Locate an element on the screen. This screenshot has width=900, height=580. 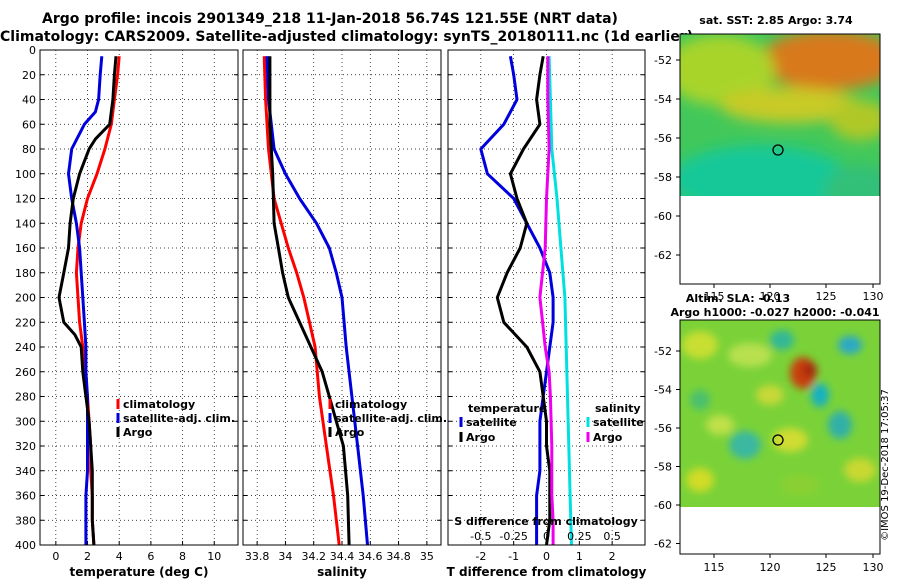
legend-title-temperature: temperature is located at coordinates (507, 408).